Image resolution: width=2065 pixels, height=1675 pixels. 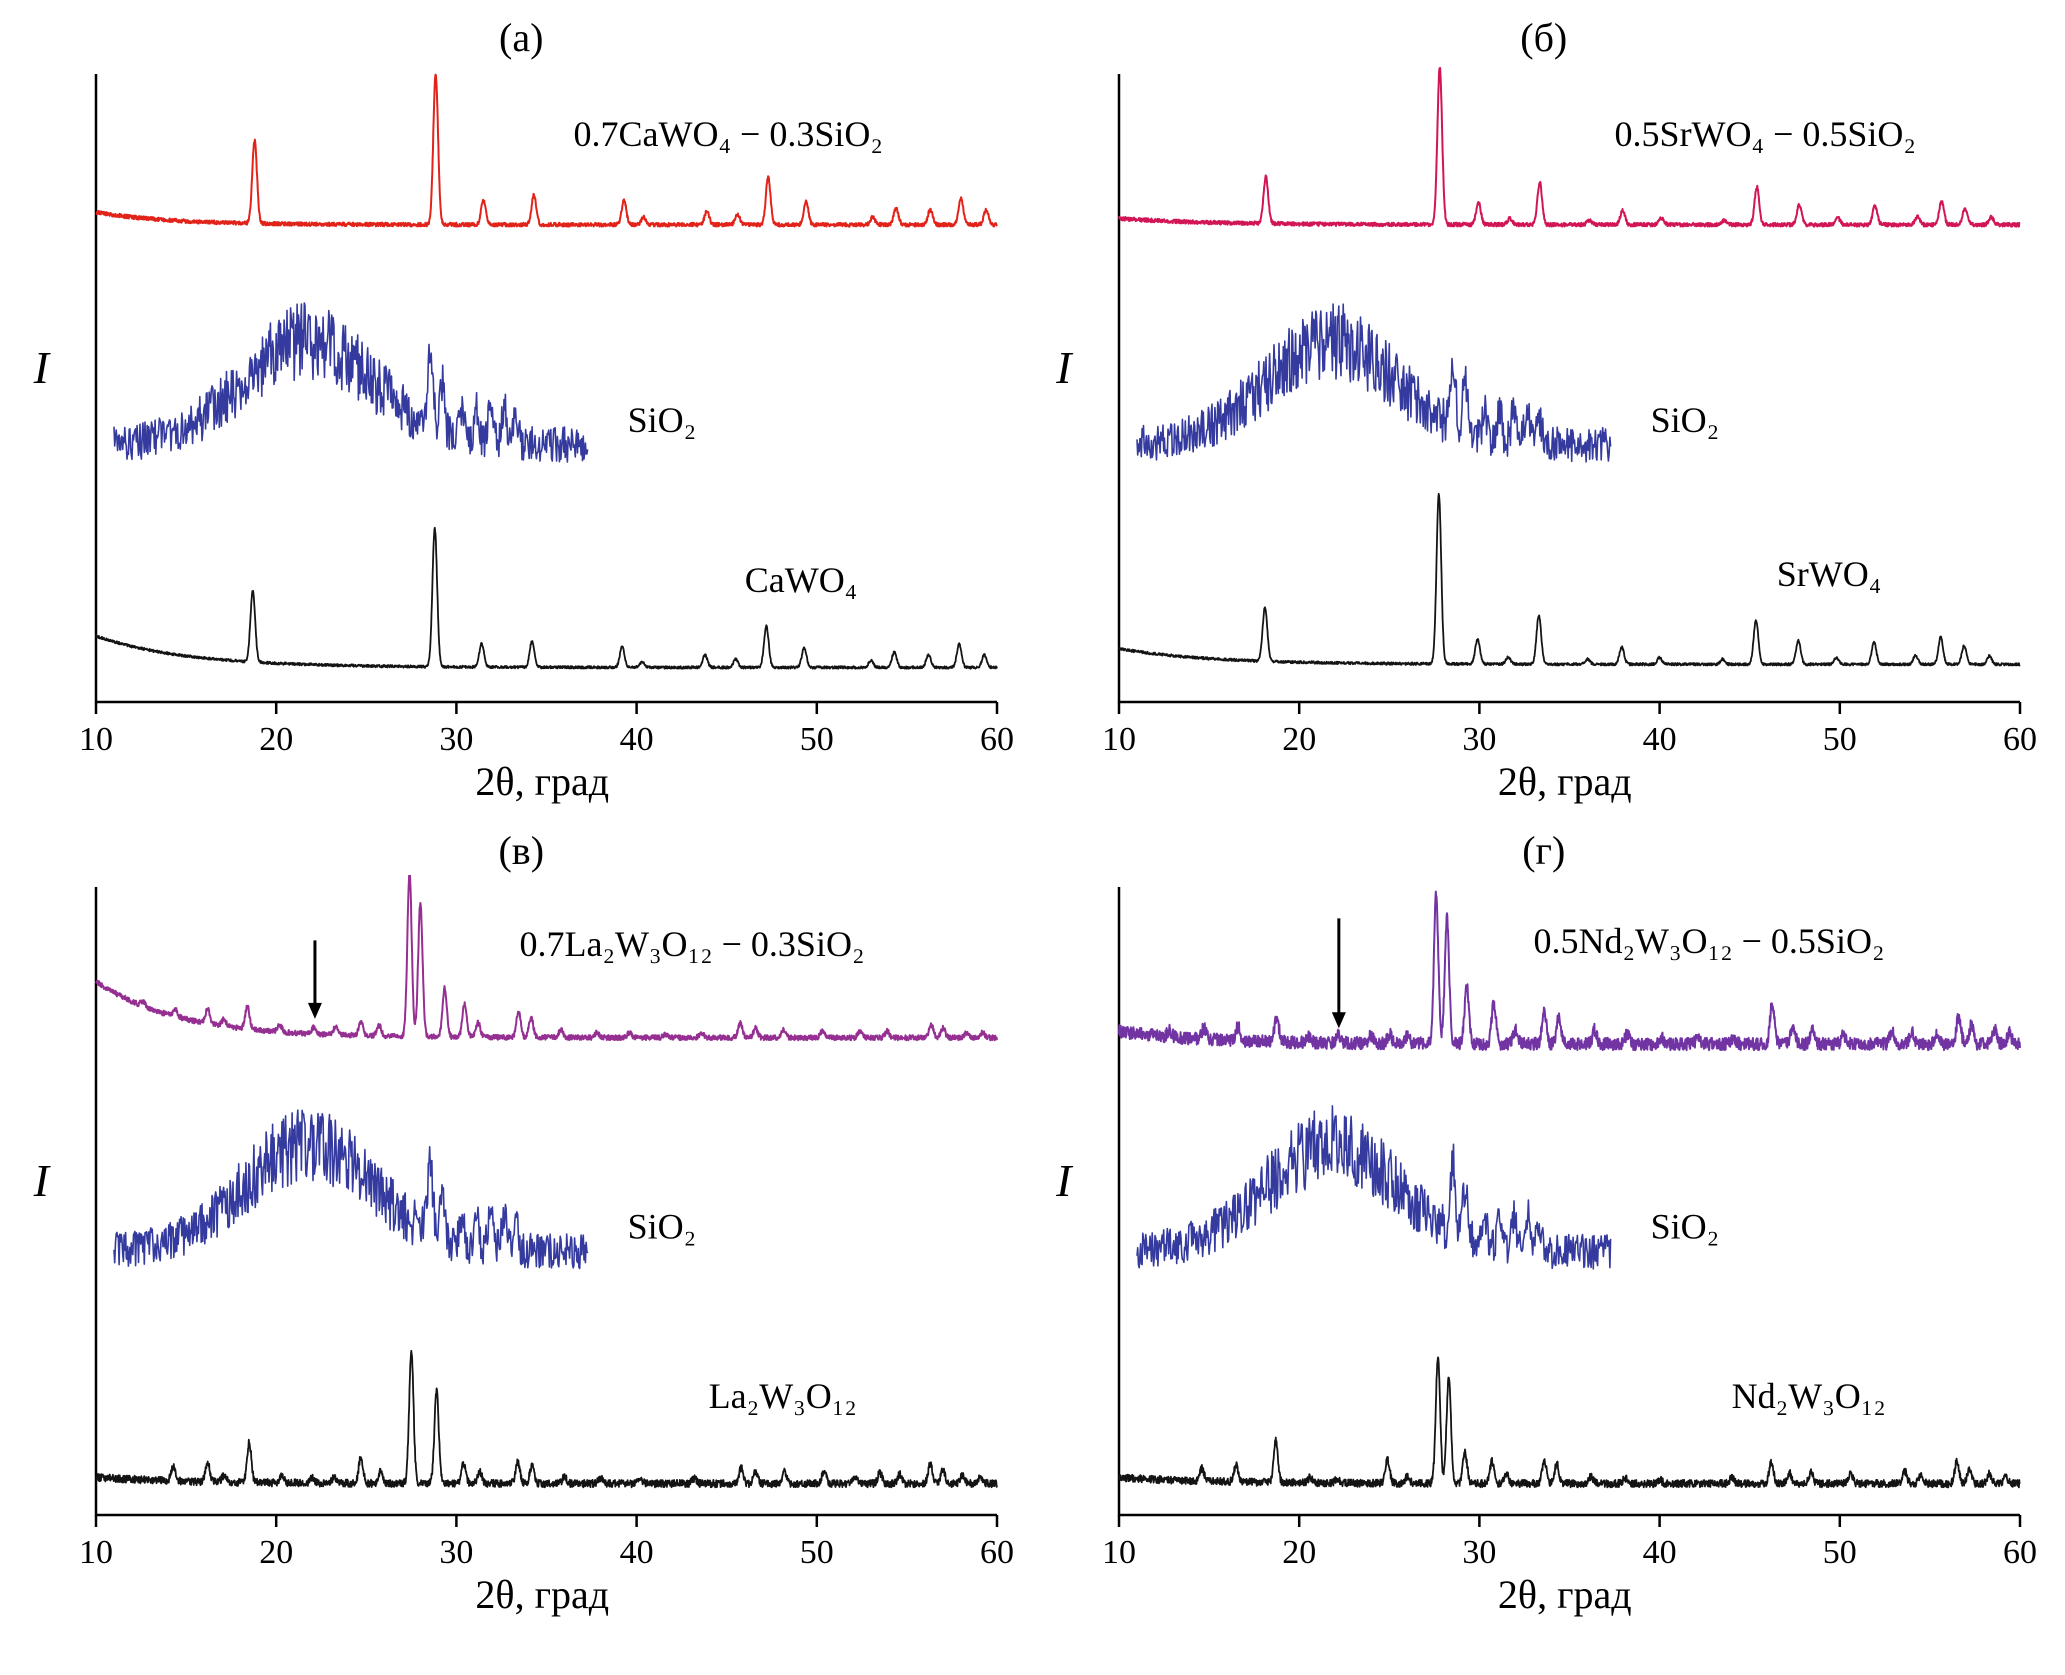 What do you see at coordinates (1828, 574) in the screenshot?
I see `svg-text: SrWO₄` at bounding box center [1828, 574].